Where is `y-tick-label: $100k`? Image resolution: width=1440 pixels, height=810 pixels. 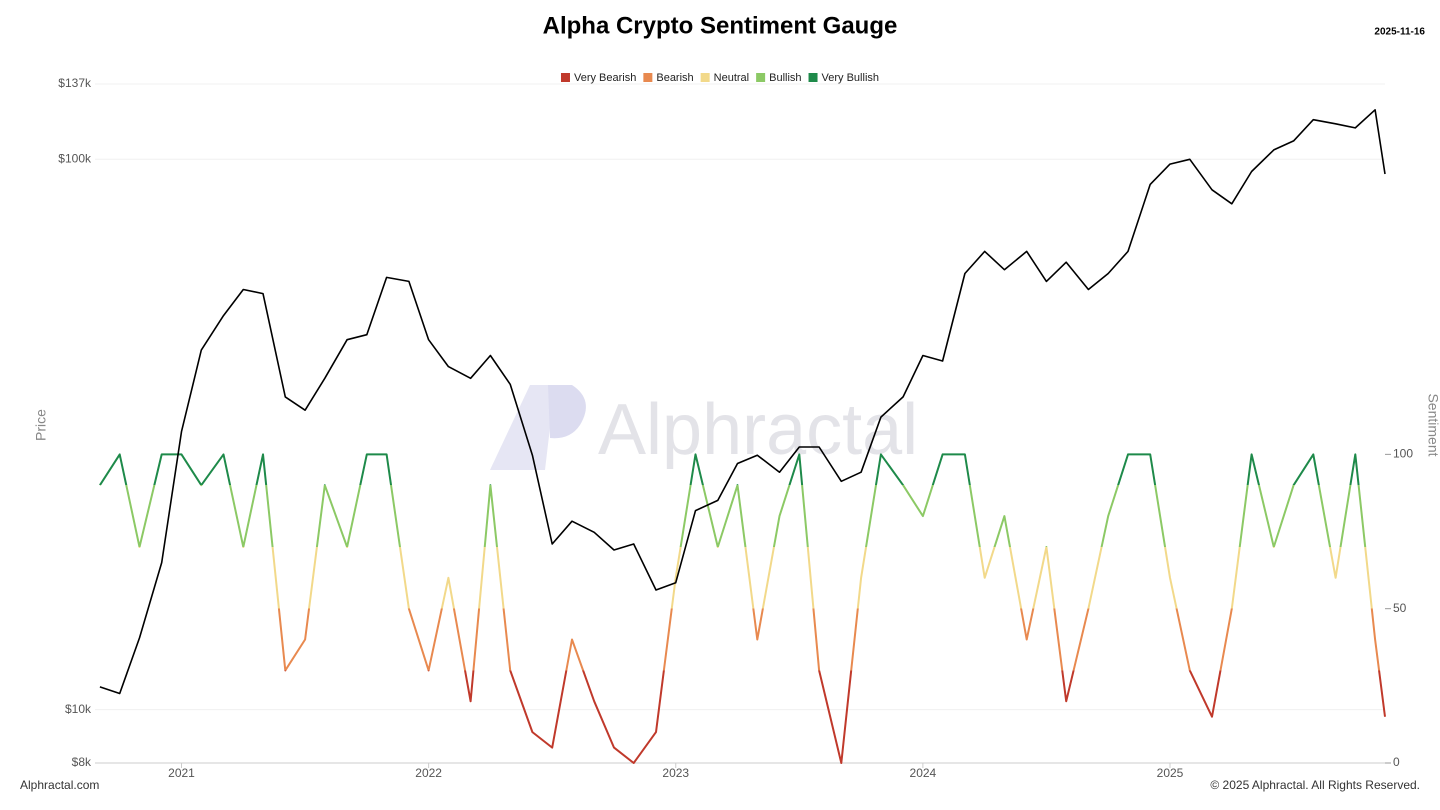
y-tick-label: $100k is located at coordinates (75, 158).